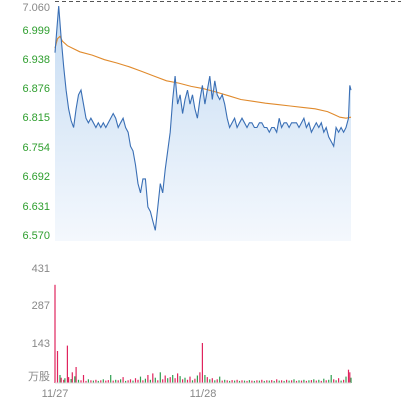  I want to click on volume-y-axis: 431 287 143 万股, so click(39, 323).